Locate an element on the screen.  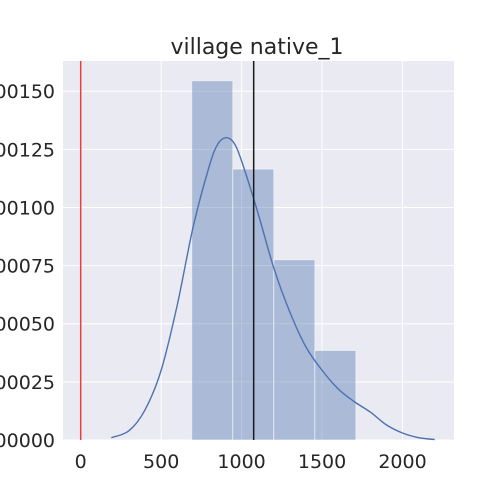
x-tick-label: 1500 is located at coordinates (322, 462).